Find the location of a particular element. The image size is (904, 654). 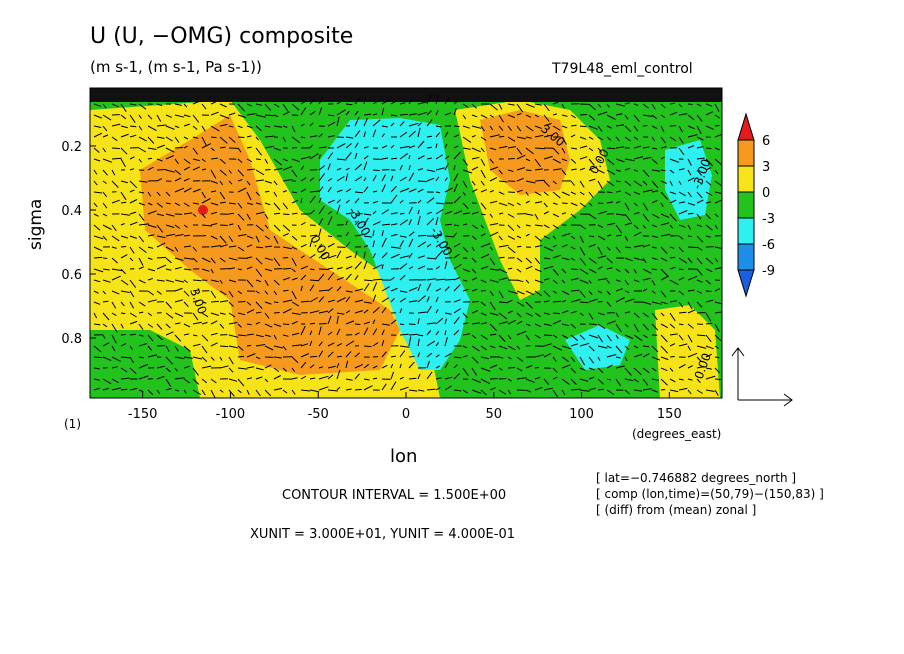

x-tick-label: -50 is located at coordinates (318, 414).